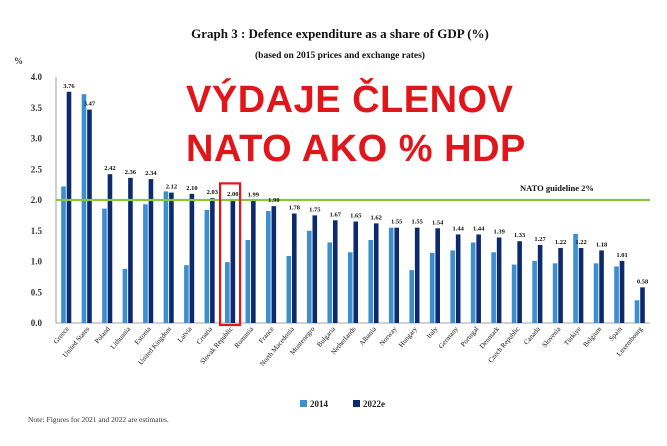 This screenshot has width=667, height=446. Describe the element at coordinates (273, 200) in the screenshot. I see `bar-data-label: 1.90` at that location.